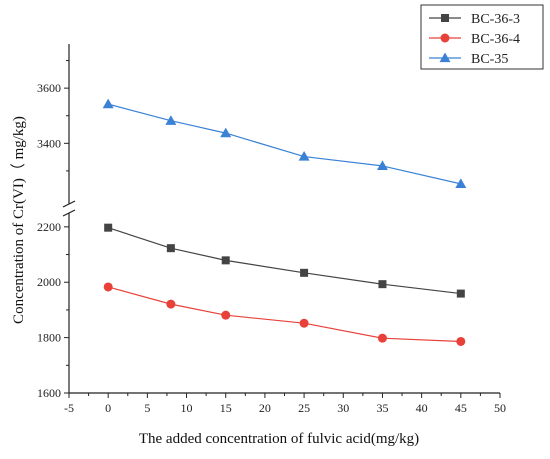 The image size is (550, 459). I want to click on y-tick-label: 2200, so click(49, 227).